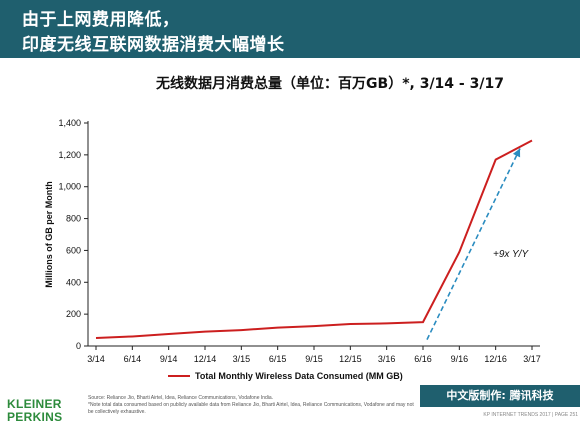  What do you see at coordinates (532, 359) in the screenshot?
I see `x-tick-label: 3/17` at bounding box center [532, 359].